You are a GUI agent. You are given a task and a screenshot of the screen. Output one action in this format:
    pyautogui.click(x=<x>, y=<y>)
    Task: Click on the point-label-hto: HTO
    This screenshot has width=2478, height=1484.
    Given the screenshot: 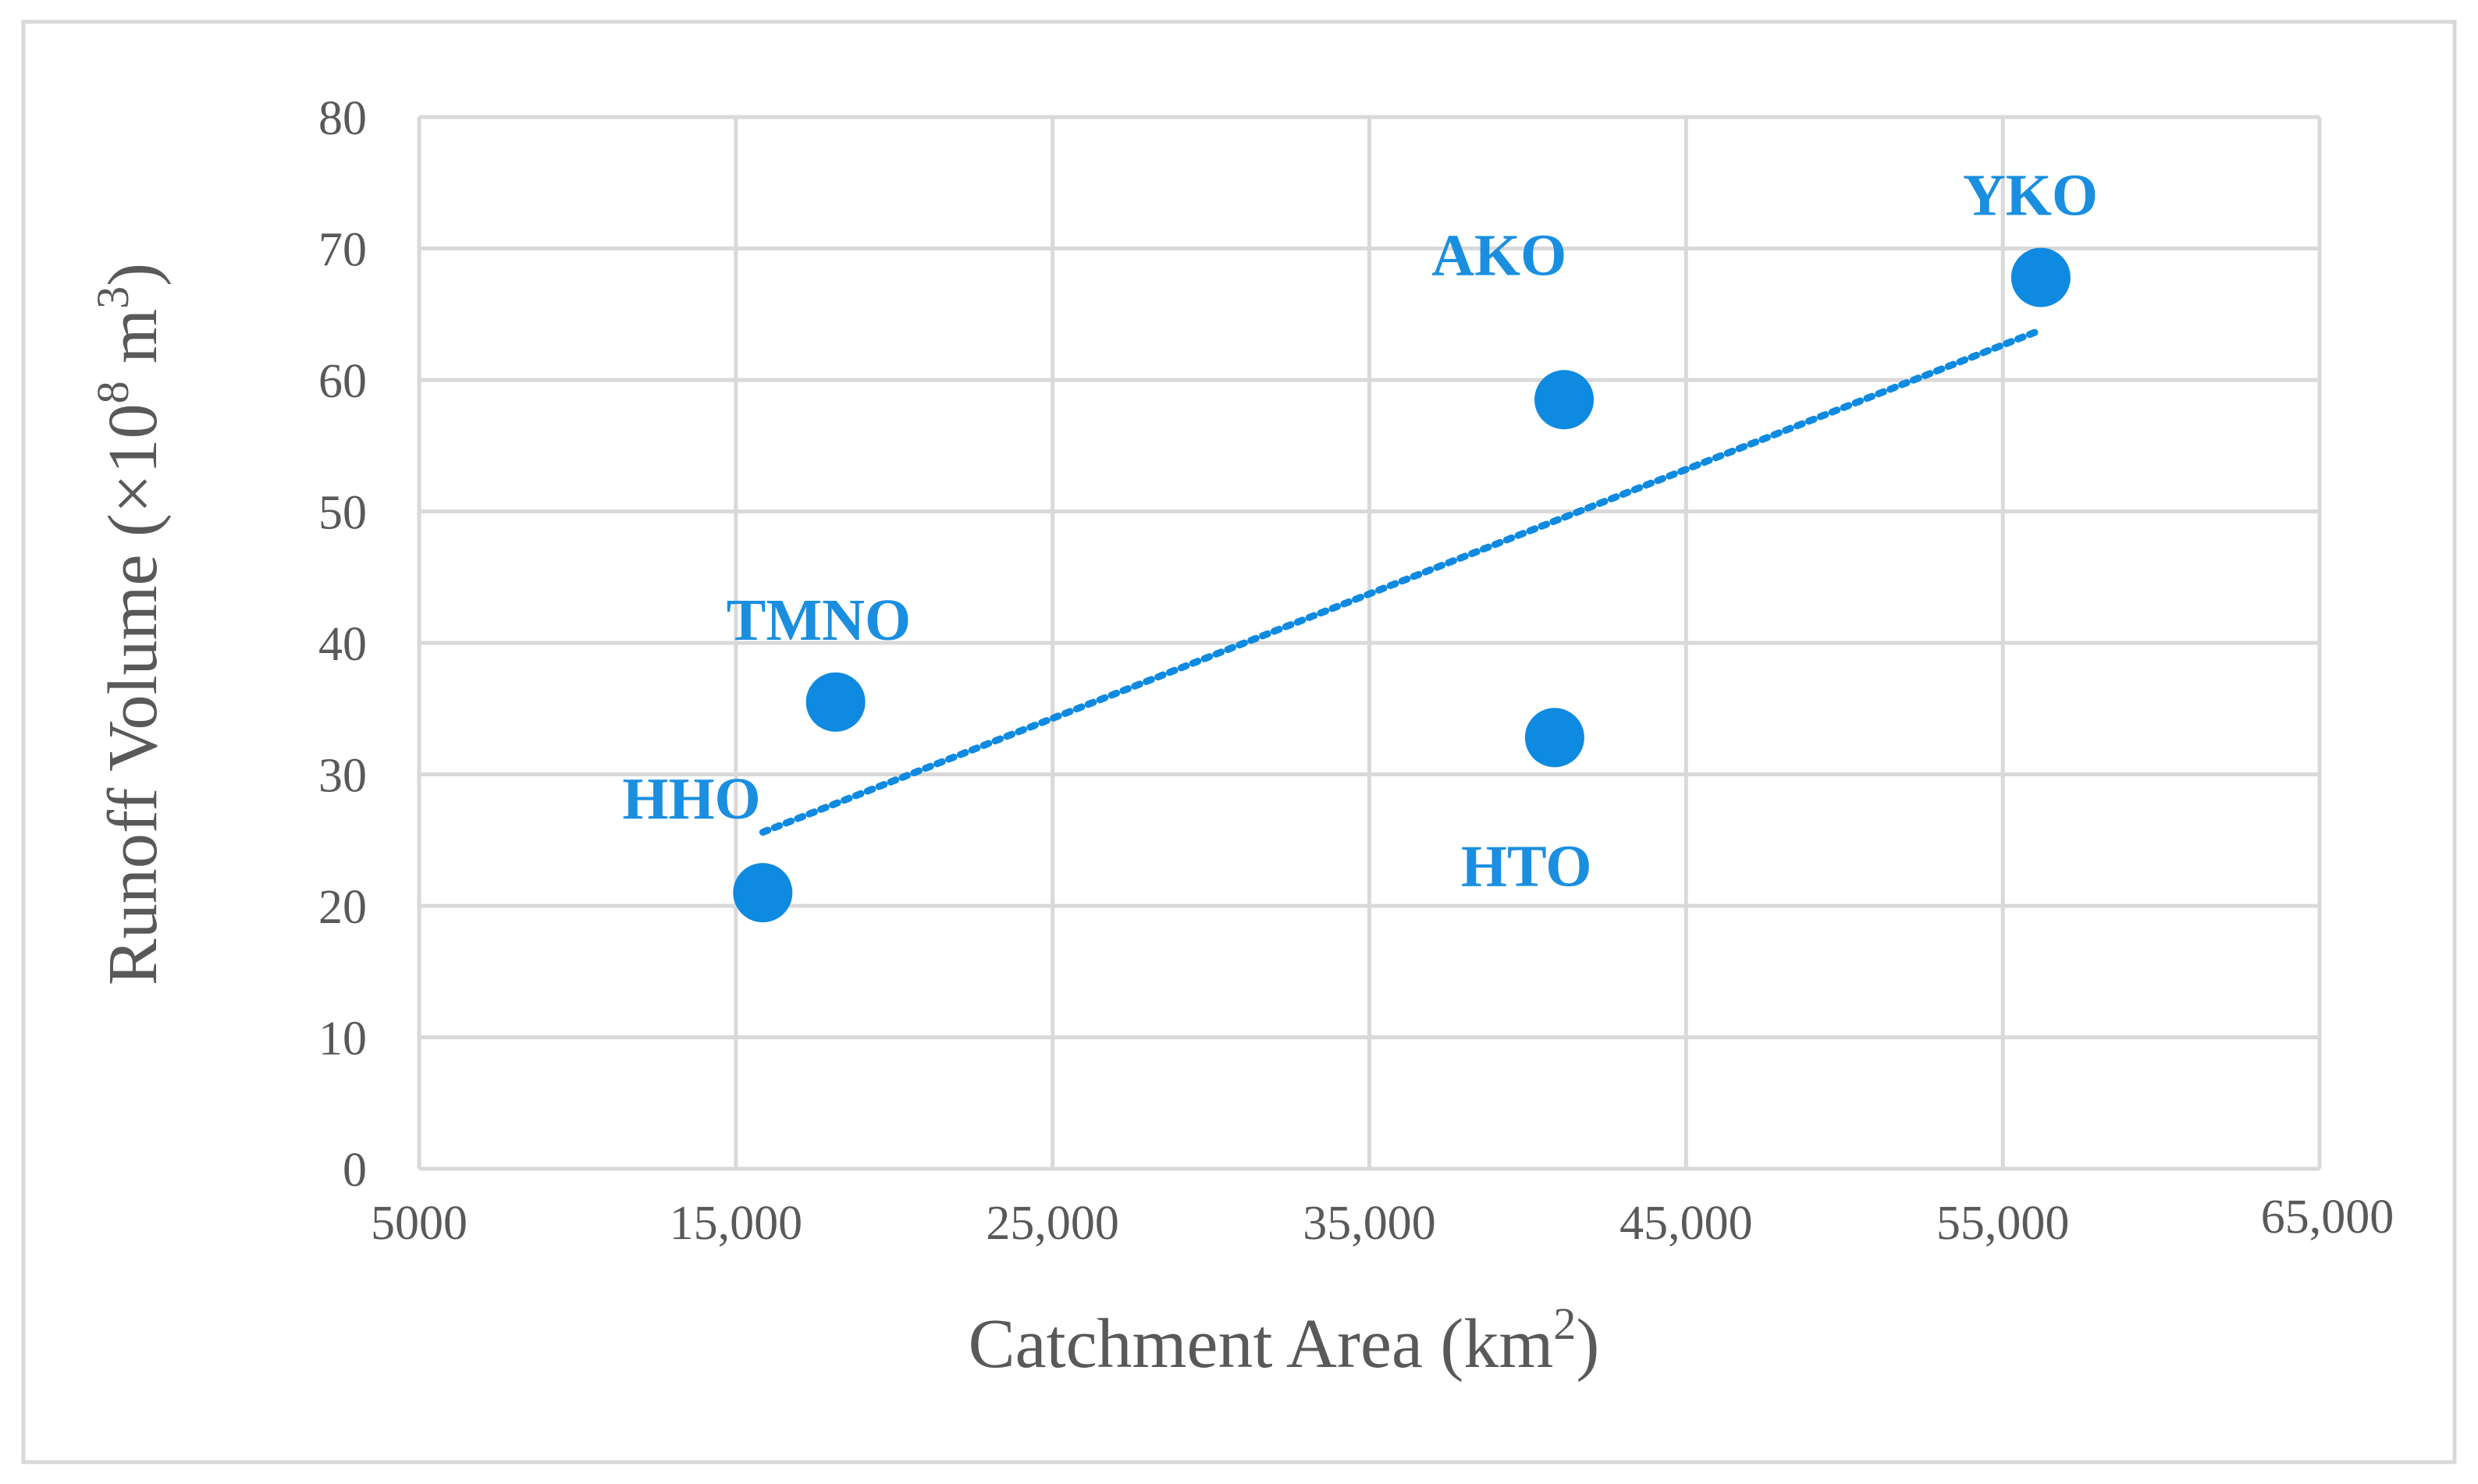 What is the action you would take?
    pyautogui.click(x=1526, y=866)
    